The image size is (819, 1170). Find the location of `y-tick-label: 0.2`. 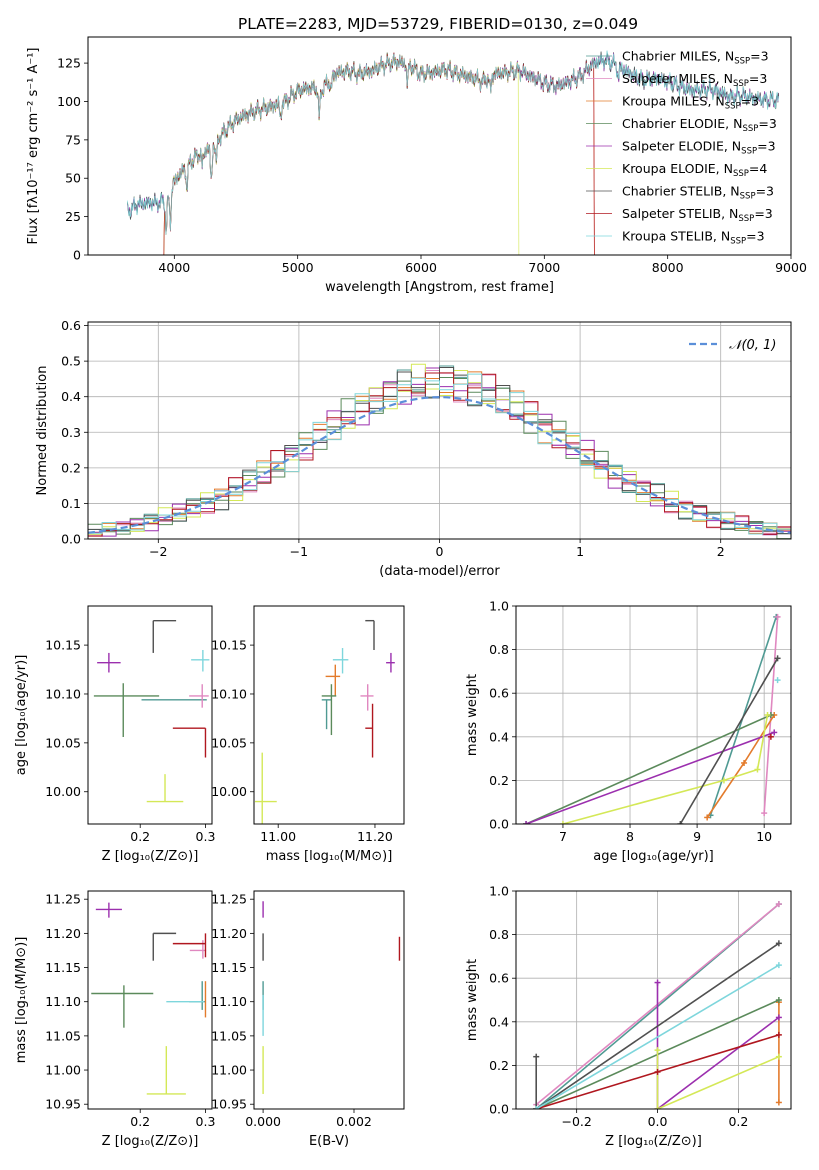

y-tick-label: 0.2 is located at coordinates (499, 1065).